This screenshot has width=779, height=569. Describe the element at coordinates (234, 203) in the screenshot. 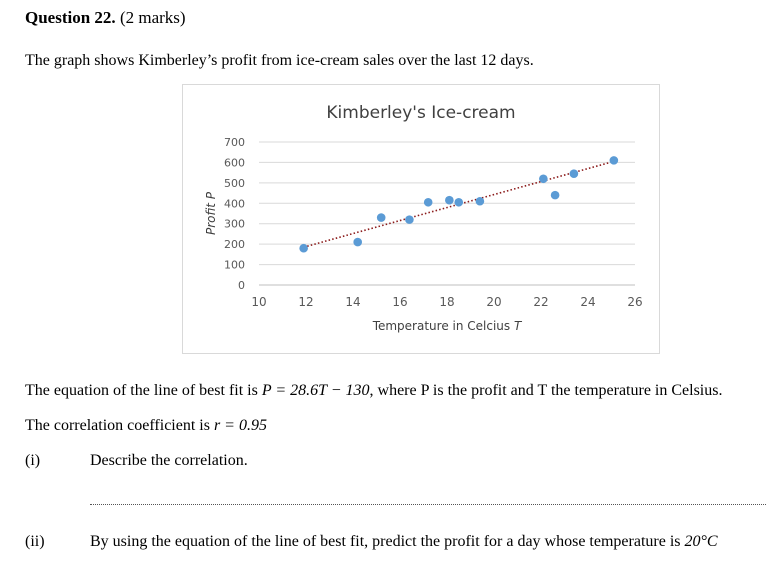

I see `y-tick-label: 400` at that location.